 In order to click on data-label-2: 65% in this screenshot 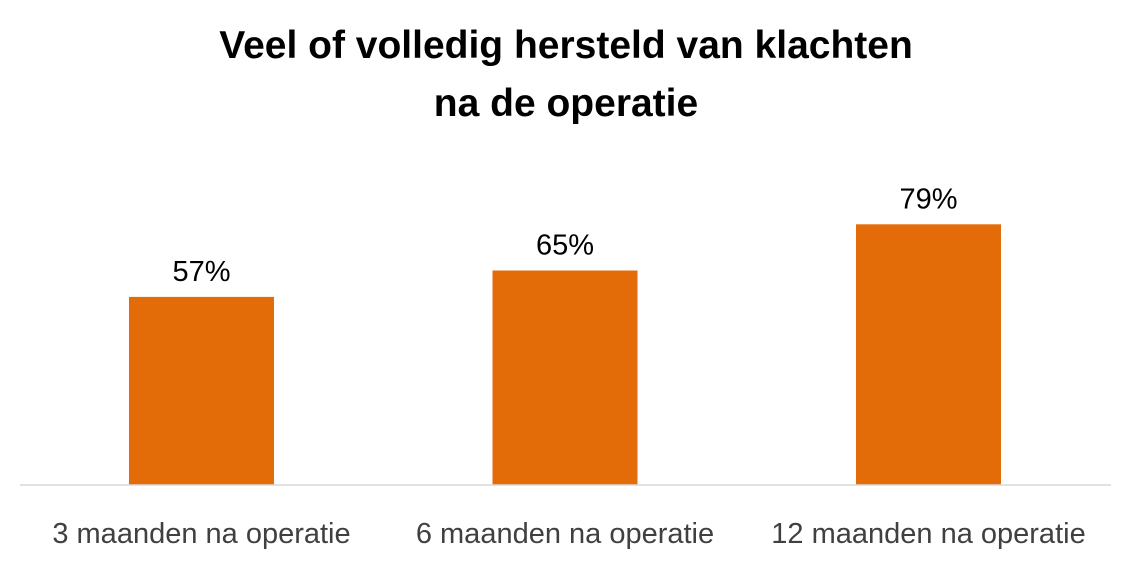, I will do `click(565, 246)`.